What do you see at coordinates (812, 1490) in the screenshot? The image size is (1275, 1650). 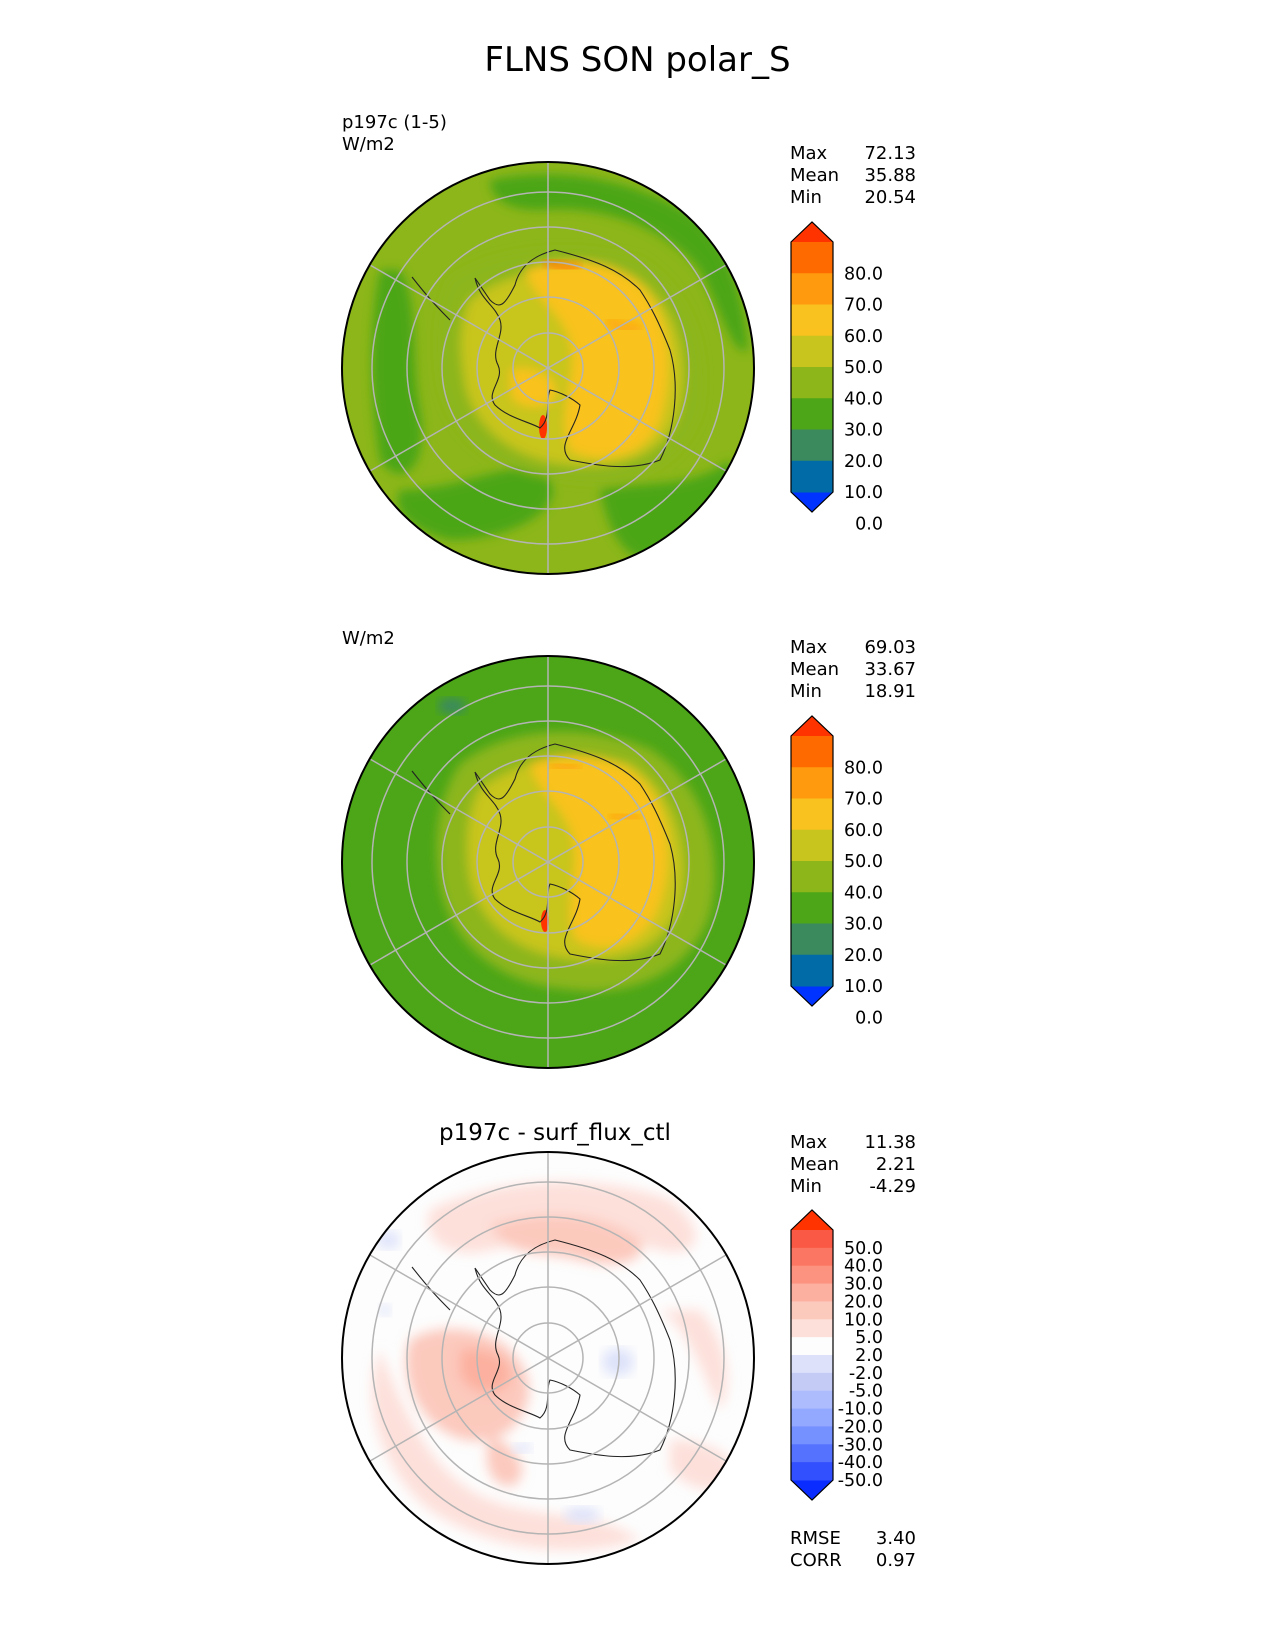 I see `colorbar3-cap-bottom` at bounding box center [812, 1490].